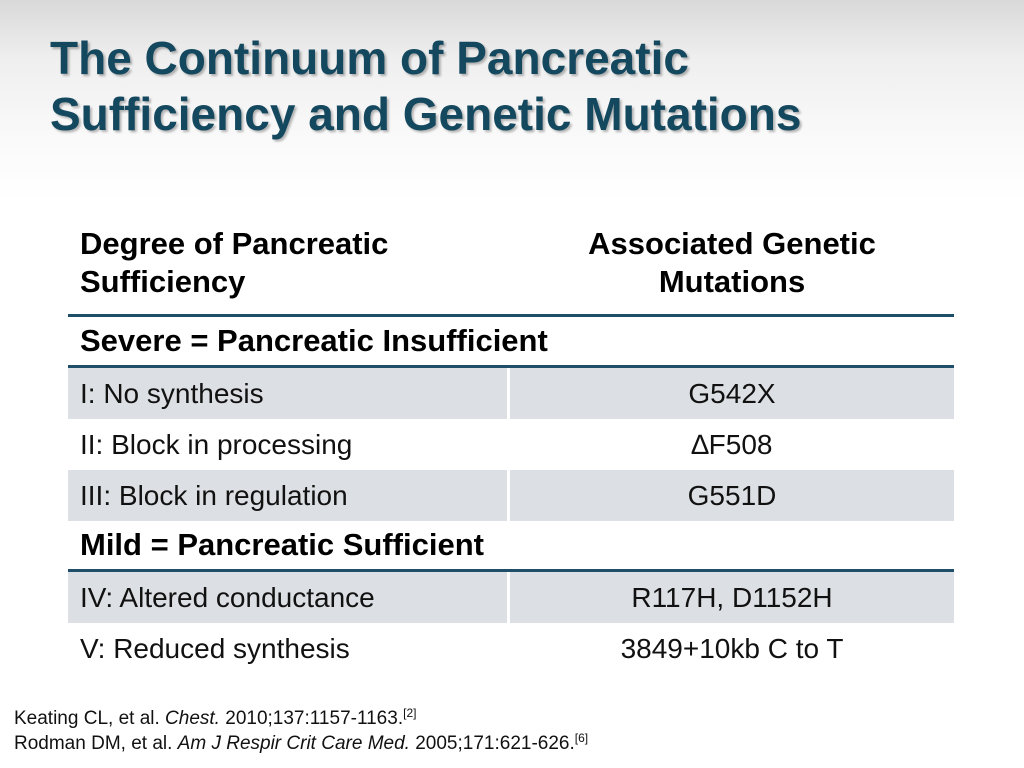 The height and width of the screenshot is (768, 1024). Describe the element at coordinates (289, 495) in the screenshot. I see `row-class: III: Block in regulation` at that location.